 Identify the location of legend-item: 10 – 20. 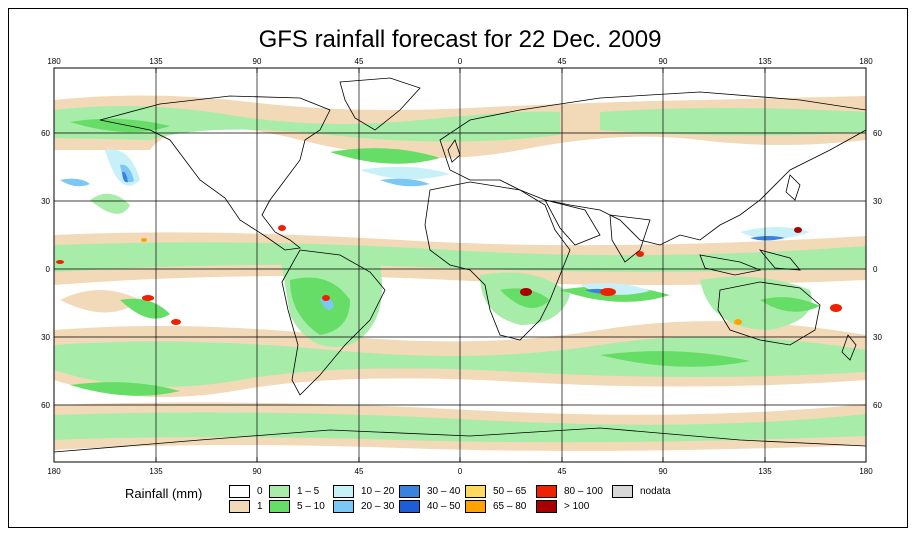
(363, 491).